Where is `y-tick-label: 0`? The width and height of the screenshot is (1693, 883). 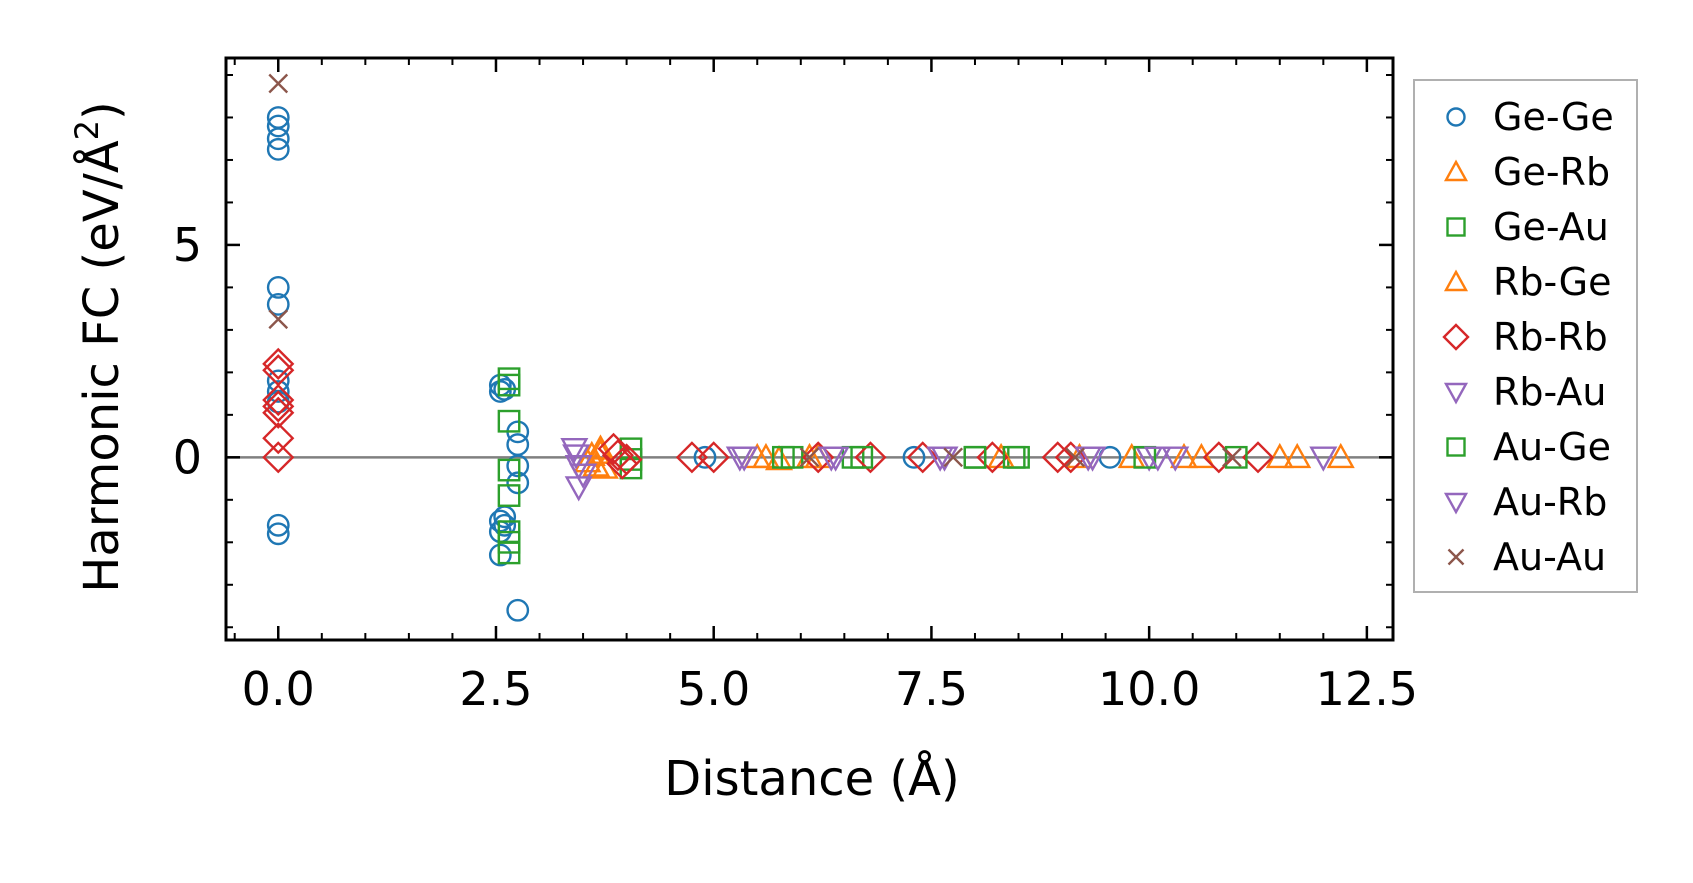 y-tick-label: 0 is located at coordinates (187, 457).